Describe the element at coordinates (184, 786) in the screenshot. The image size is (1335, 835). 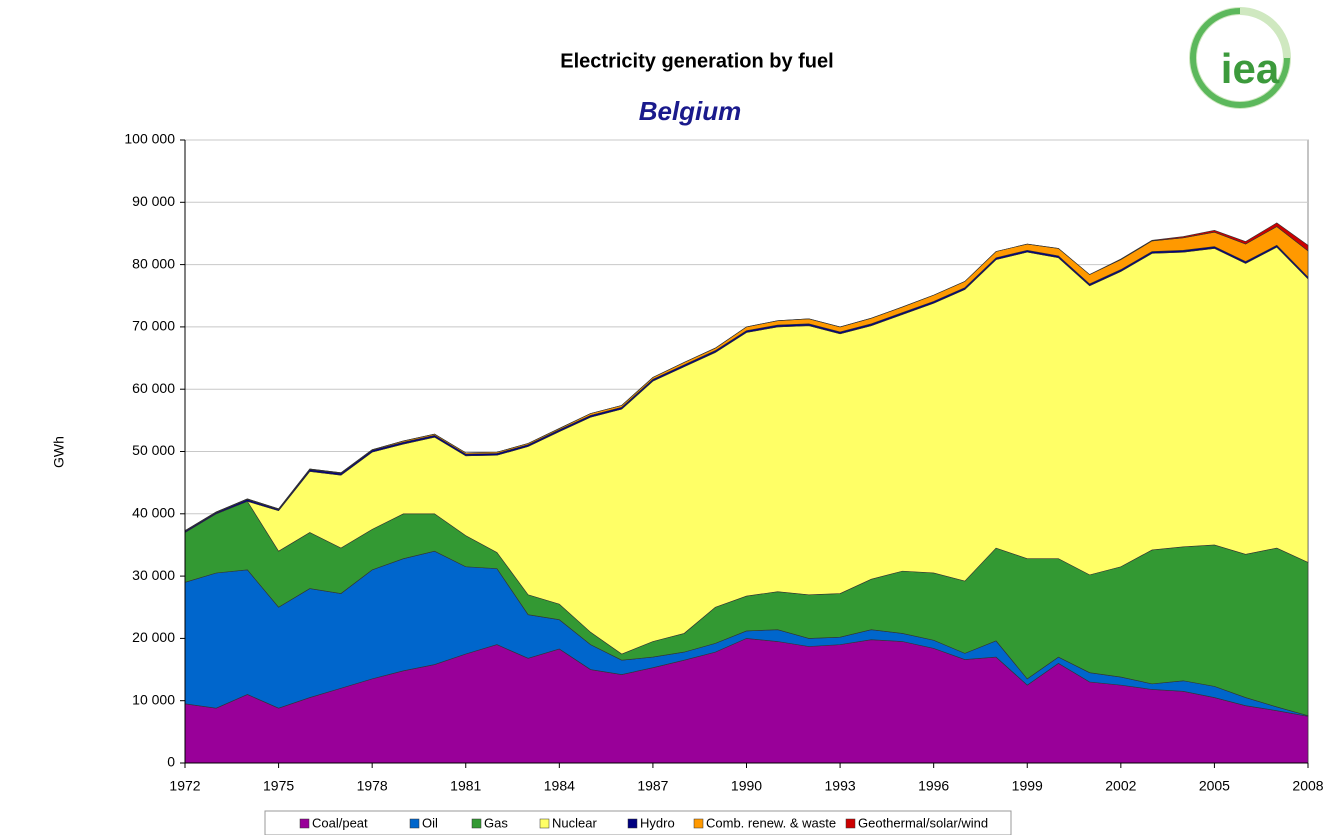
I see `x-tick-label: 1972` at that location.